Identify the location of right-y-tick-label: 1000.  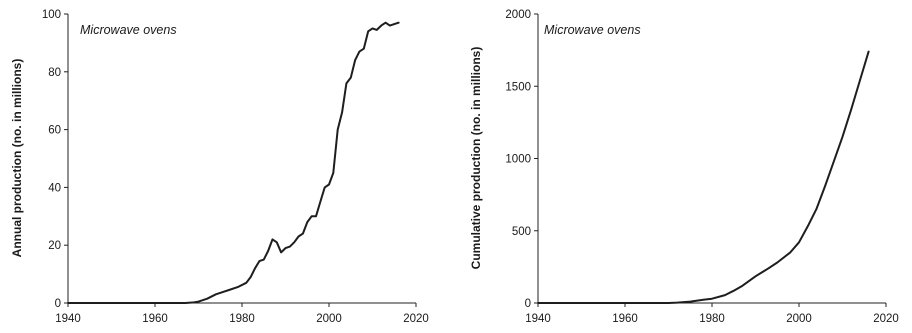
(518, 160).